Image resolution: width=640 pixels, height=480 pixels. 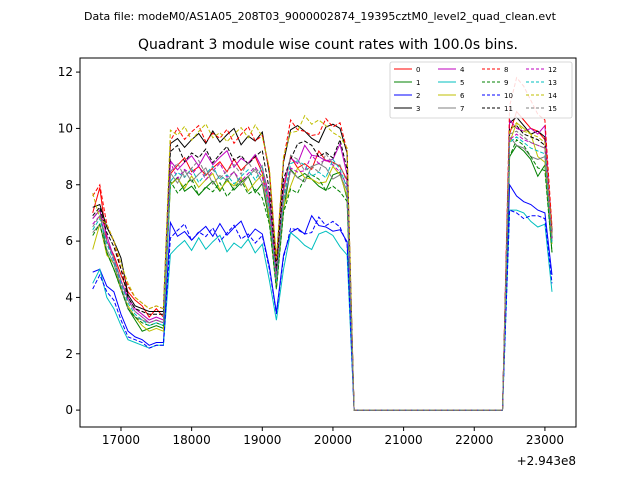 I want to click on legend-label-9: 9, so click(x=506, y=83).